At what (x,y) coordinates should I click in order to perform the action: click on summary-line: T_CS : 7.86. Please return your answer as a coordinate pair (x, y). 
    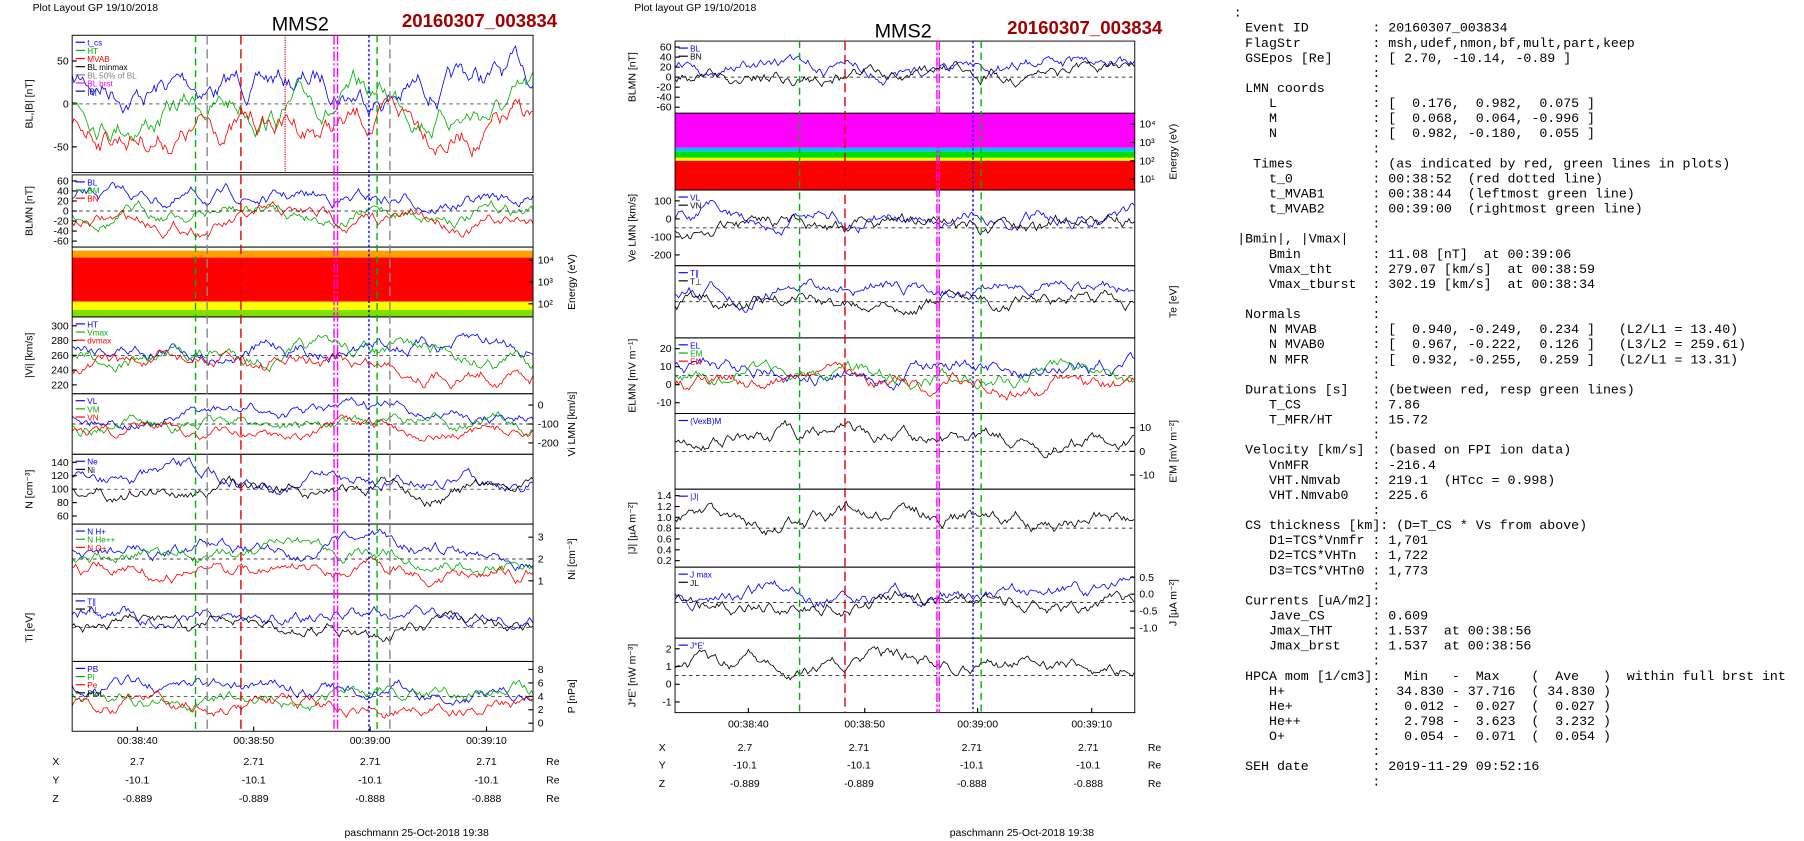
    Looking at the image, I should click on (1328, 405).